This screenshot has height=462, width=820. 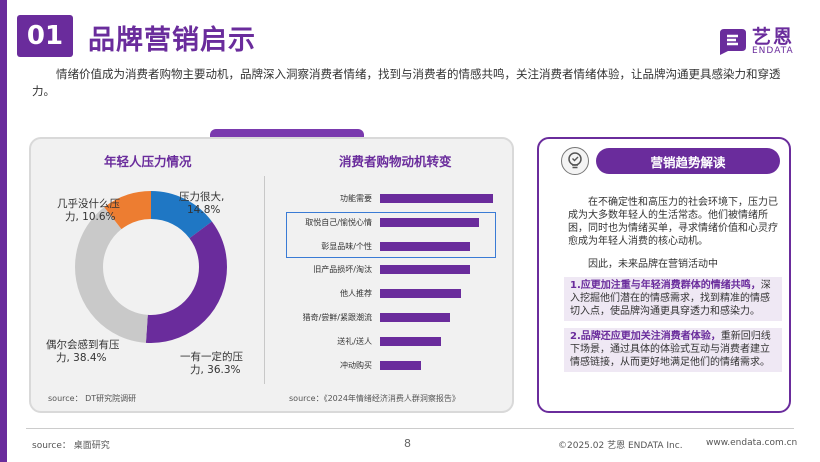 I want to click on endata-logo: 艺恩 ENDATA, so click(x=761, y=42).